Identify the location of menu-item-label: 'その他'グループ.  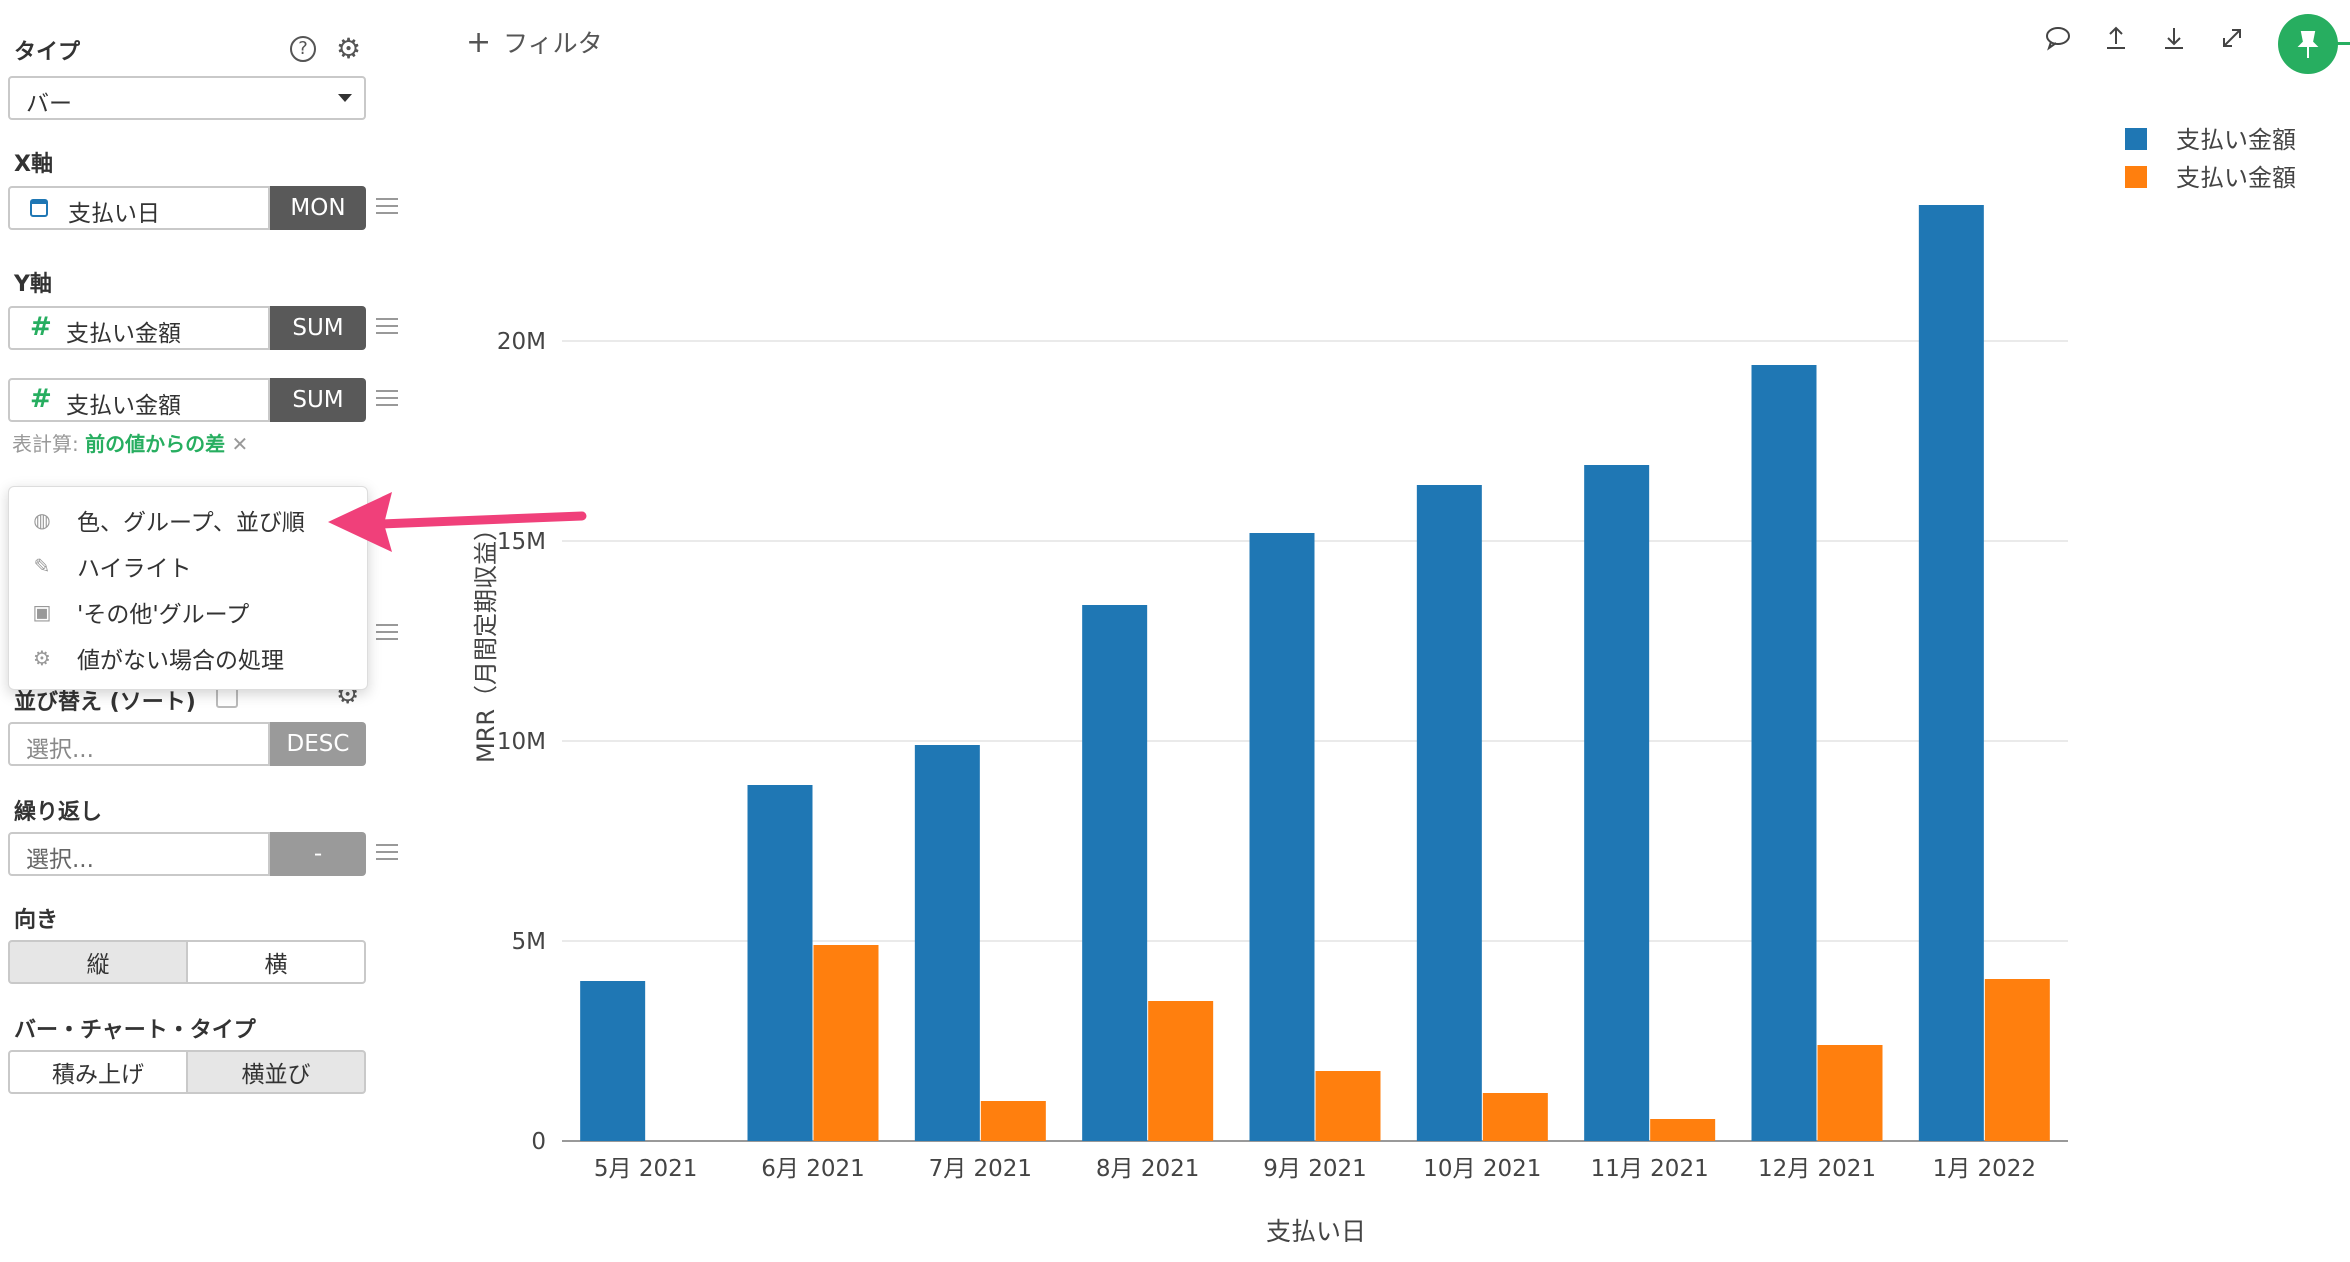
(163, 615).